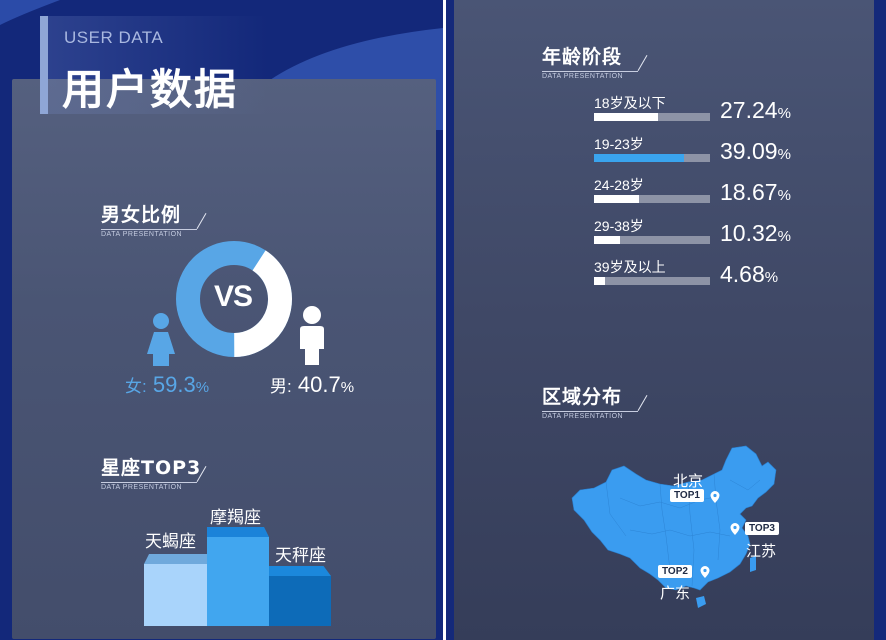 This screenshot has width=886, height=640. I want to click on age-section-subtitle: DATA PRESENTATION, so click(583, 76).